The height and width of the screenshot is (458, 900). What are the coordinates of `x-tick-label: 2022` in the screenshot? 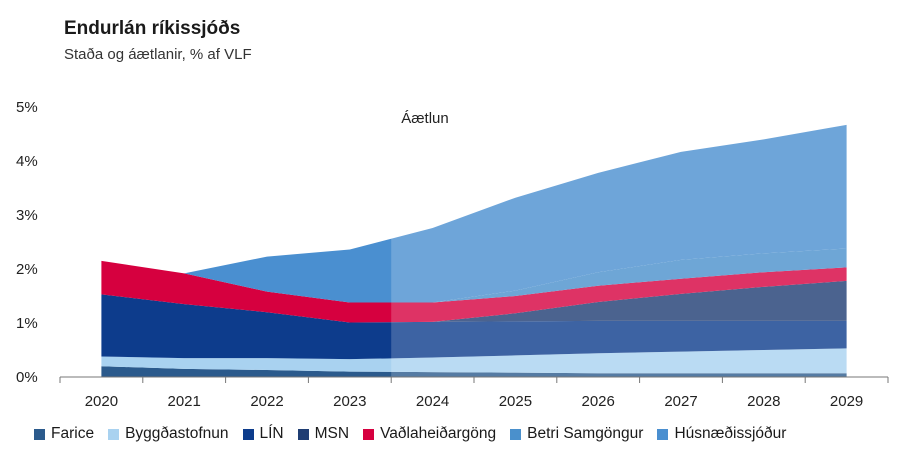 It's located at (266, 401).